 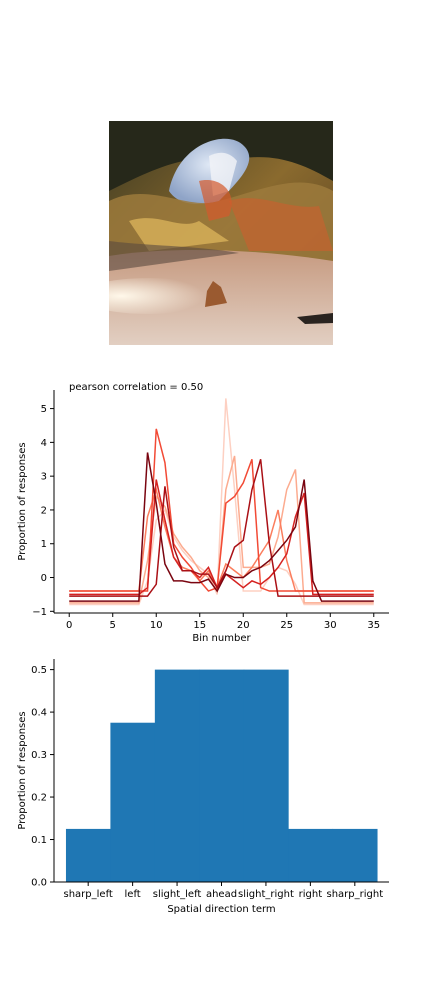 What do you see at coordinates (199, 625) in the screenshot?
I see `x-tick-label: 15` at bounding box center [199, 625].